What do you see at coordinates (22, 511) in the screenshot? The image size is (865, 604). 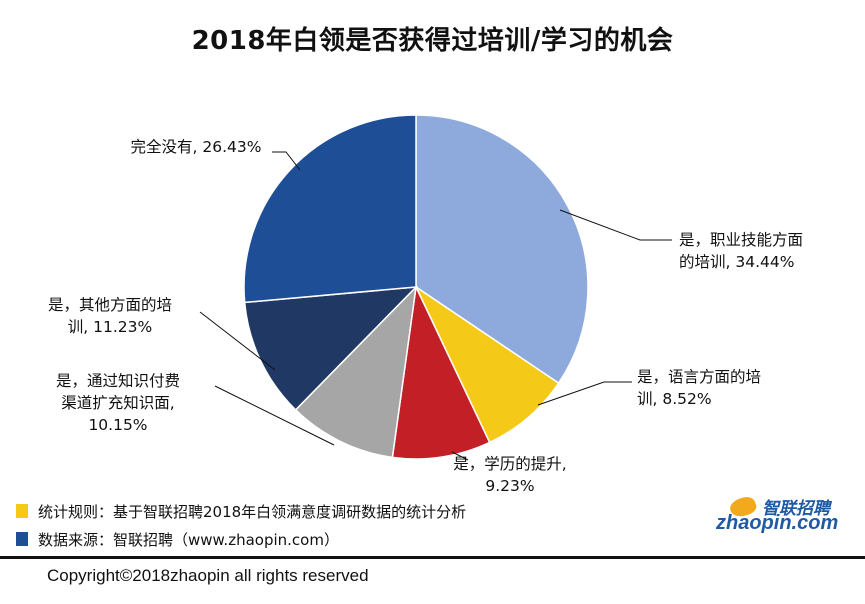 I see `note-rule-swatch` at bounding box center [22, 511].